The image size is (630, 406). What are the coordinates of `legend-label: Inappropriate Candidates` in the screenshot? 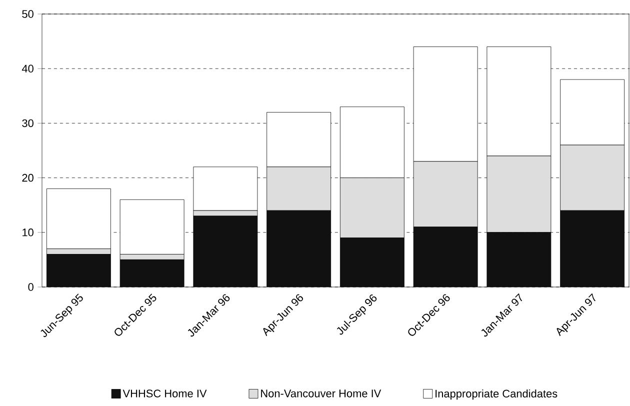 It's located at (497, 394).